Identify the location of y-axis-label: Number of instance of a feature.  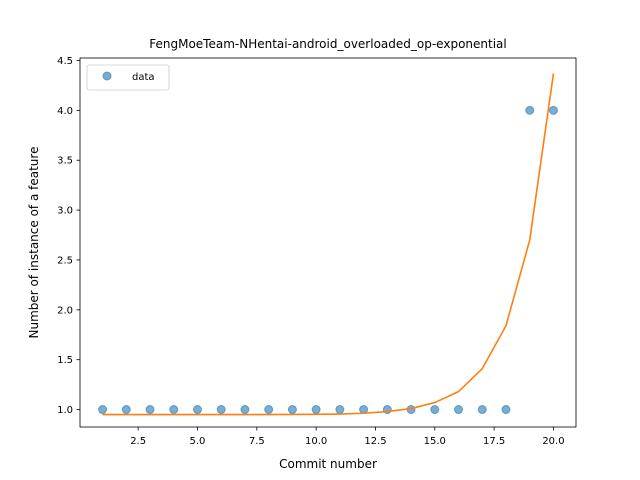
(34, 243).